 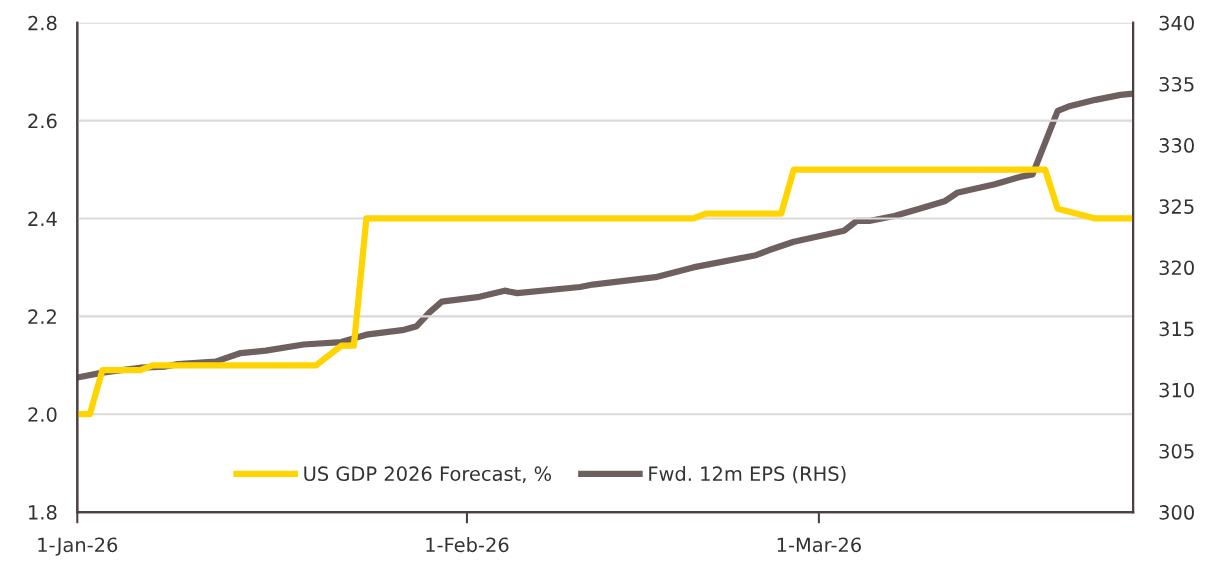 What do you see at coordinates (1176, 390) in the screenshot?
I see `y2-tick-label: 310` at bounding box center [1176, 390].